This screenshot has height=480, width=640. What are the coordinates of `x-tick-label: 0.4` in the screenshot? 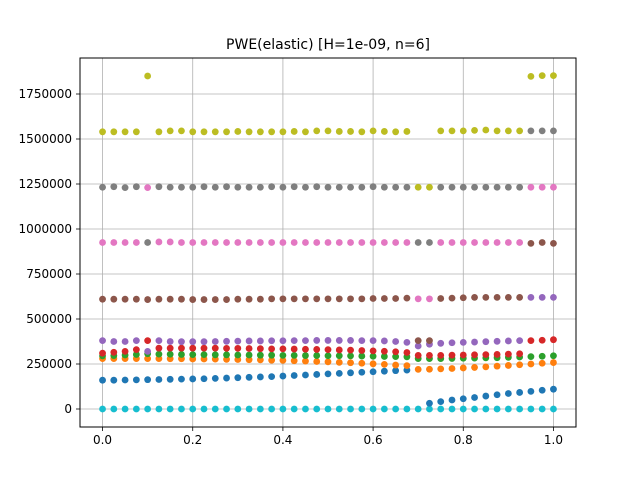 It's located at (282, 440).